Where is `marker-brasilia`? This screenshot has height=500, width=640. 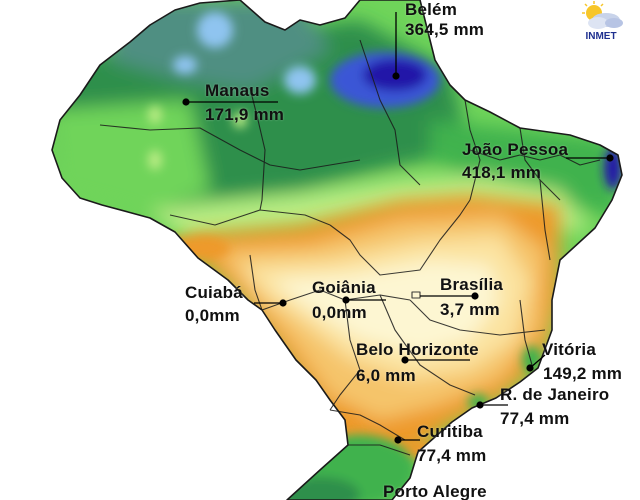
marker-brasilia is located at coordinates (475, 296).